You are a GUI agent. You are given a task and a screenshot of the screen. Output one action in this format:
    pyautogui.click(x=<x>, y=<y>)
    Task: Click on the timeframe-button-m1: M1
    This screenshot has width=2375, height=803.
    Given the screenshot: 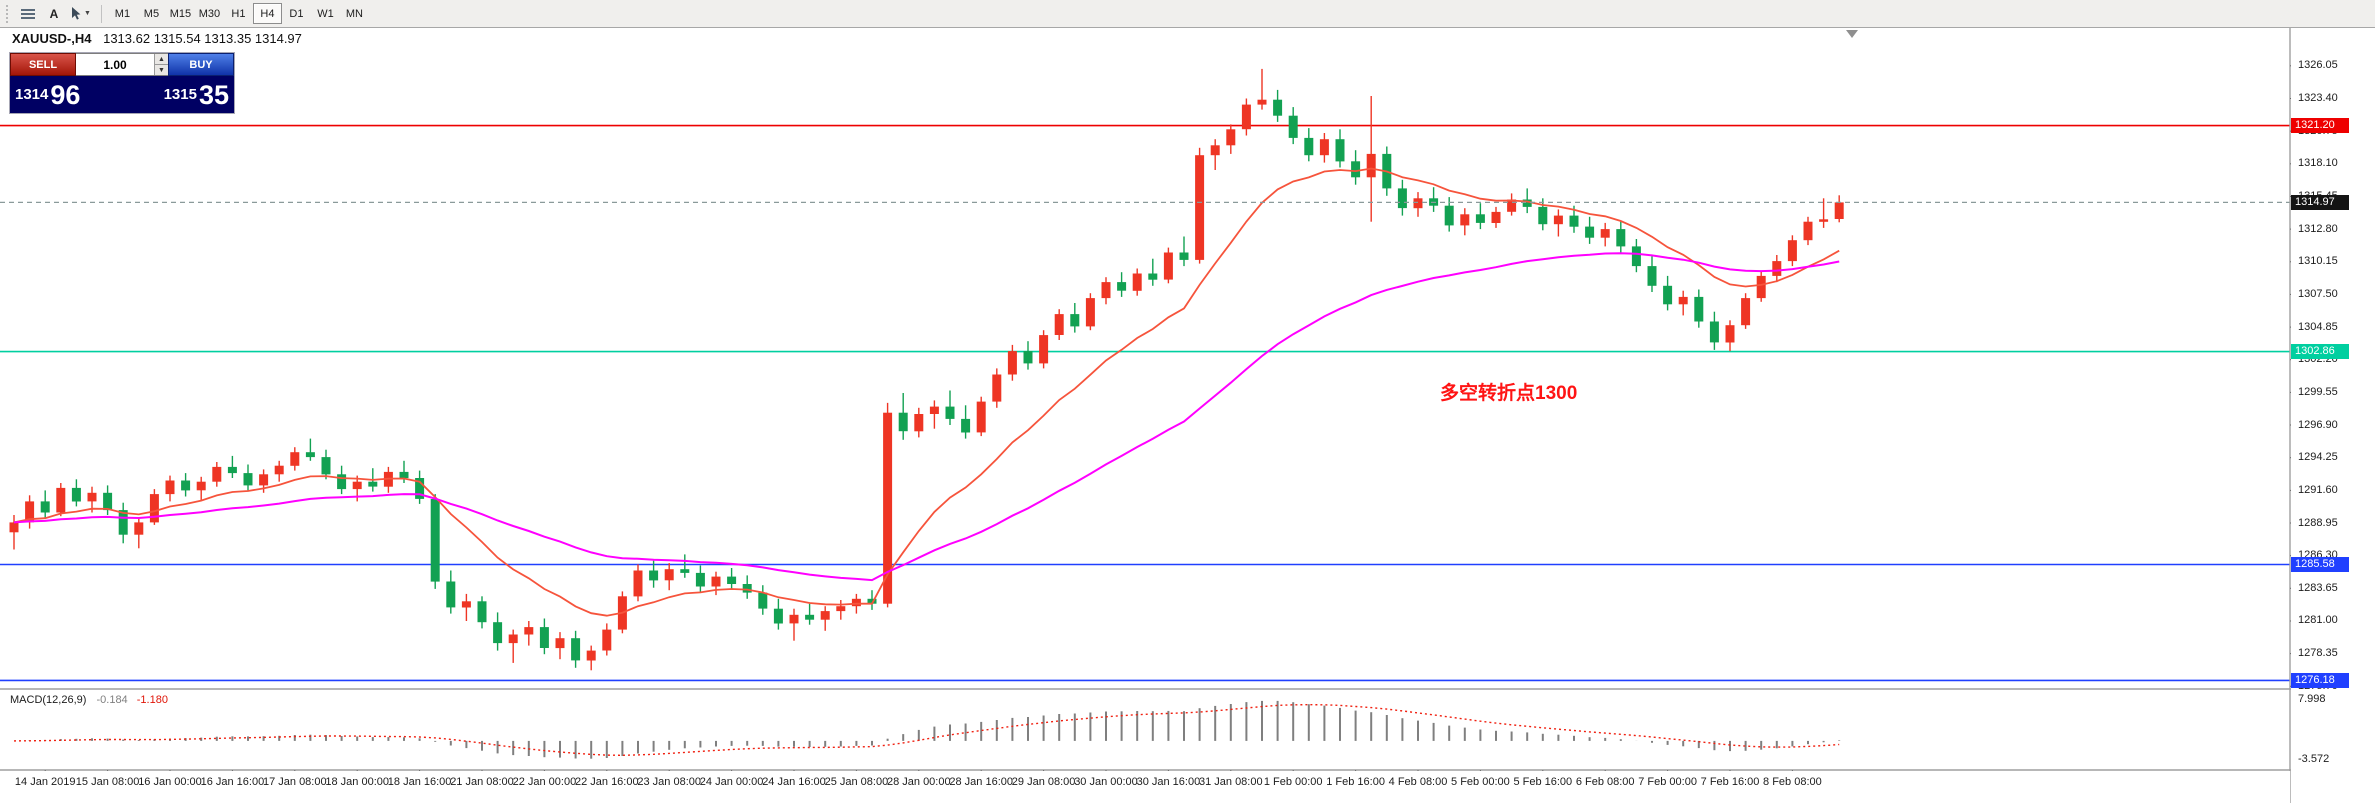 What is the action you would take?
    pyautogui.click(x=122, y=13)
    